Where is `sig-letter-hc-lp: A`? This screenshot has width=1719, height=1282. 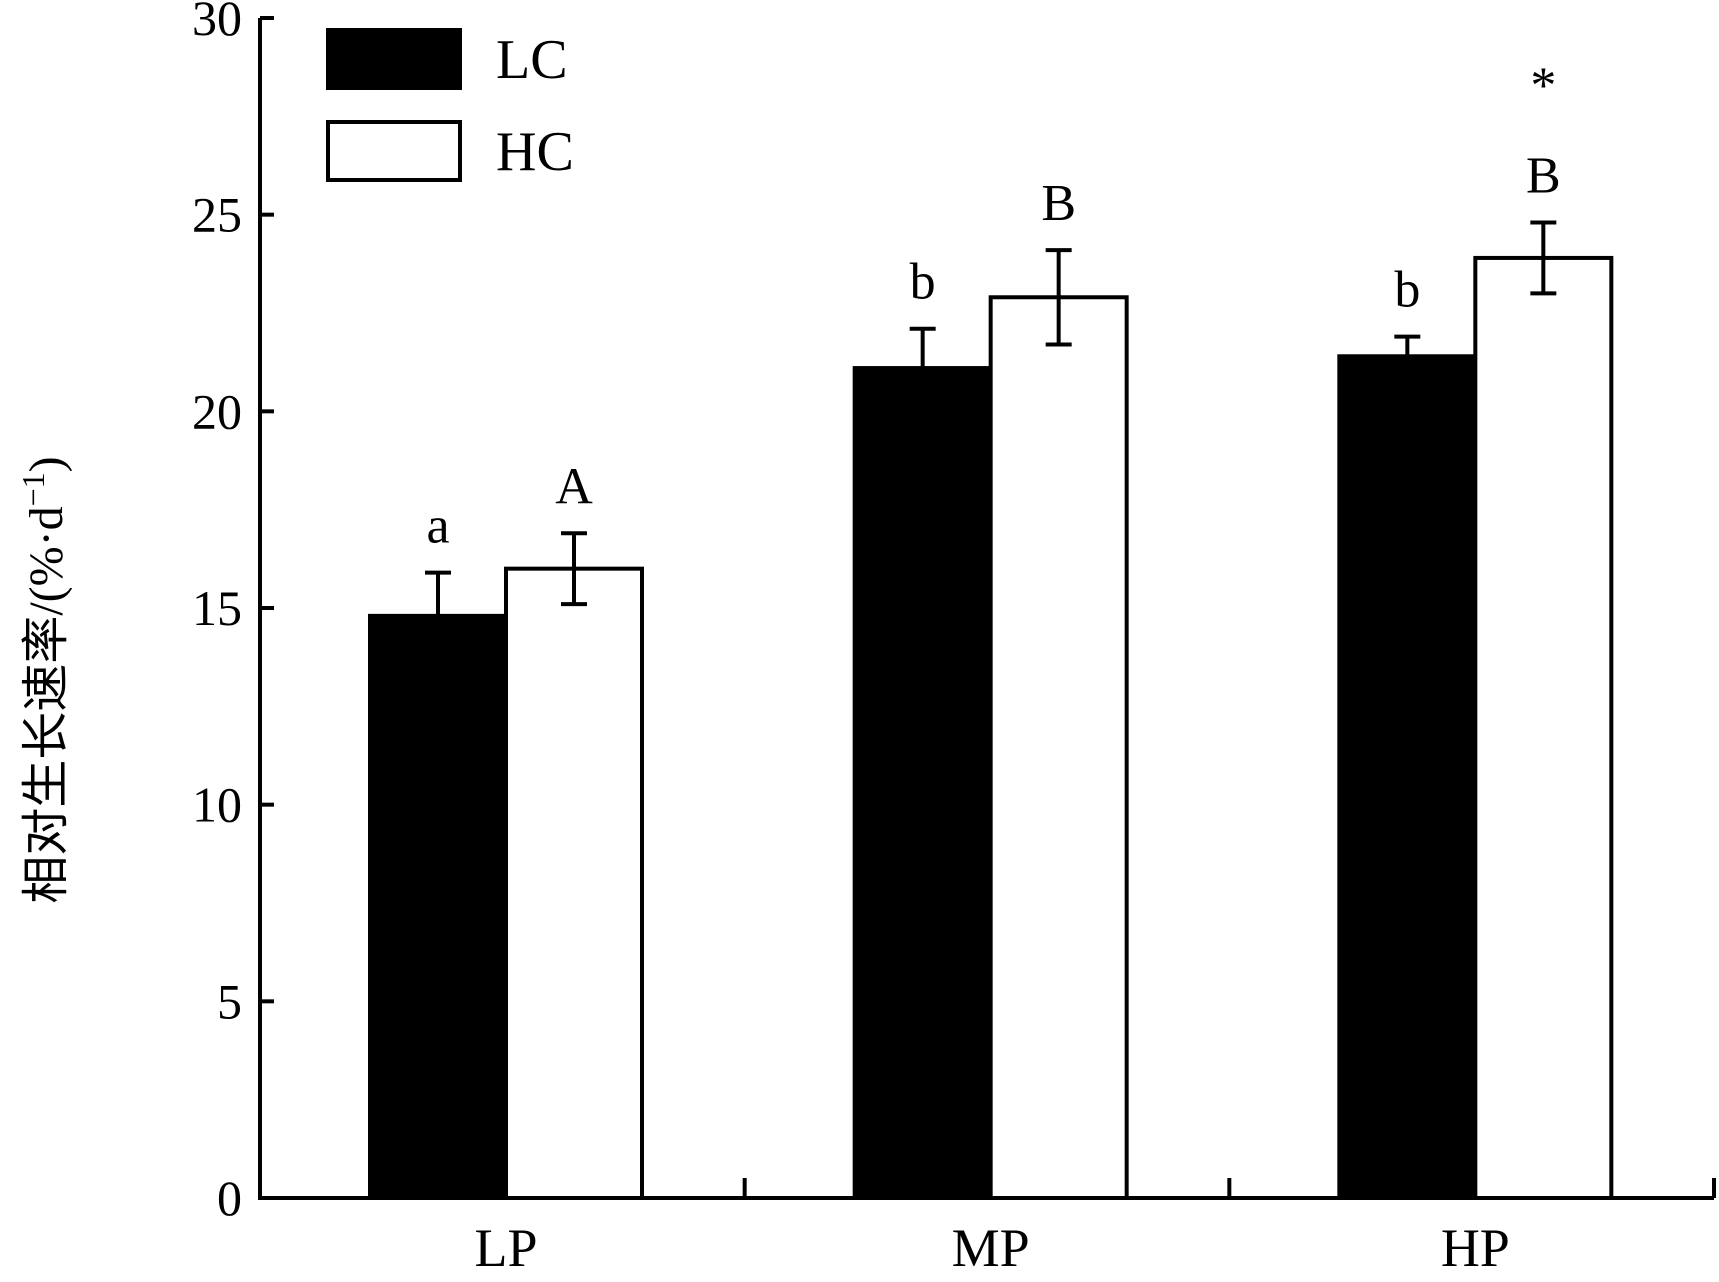
sig-letter-hc-lp: A is located at coordinates (574, 486).